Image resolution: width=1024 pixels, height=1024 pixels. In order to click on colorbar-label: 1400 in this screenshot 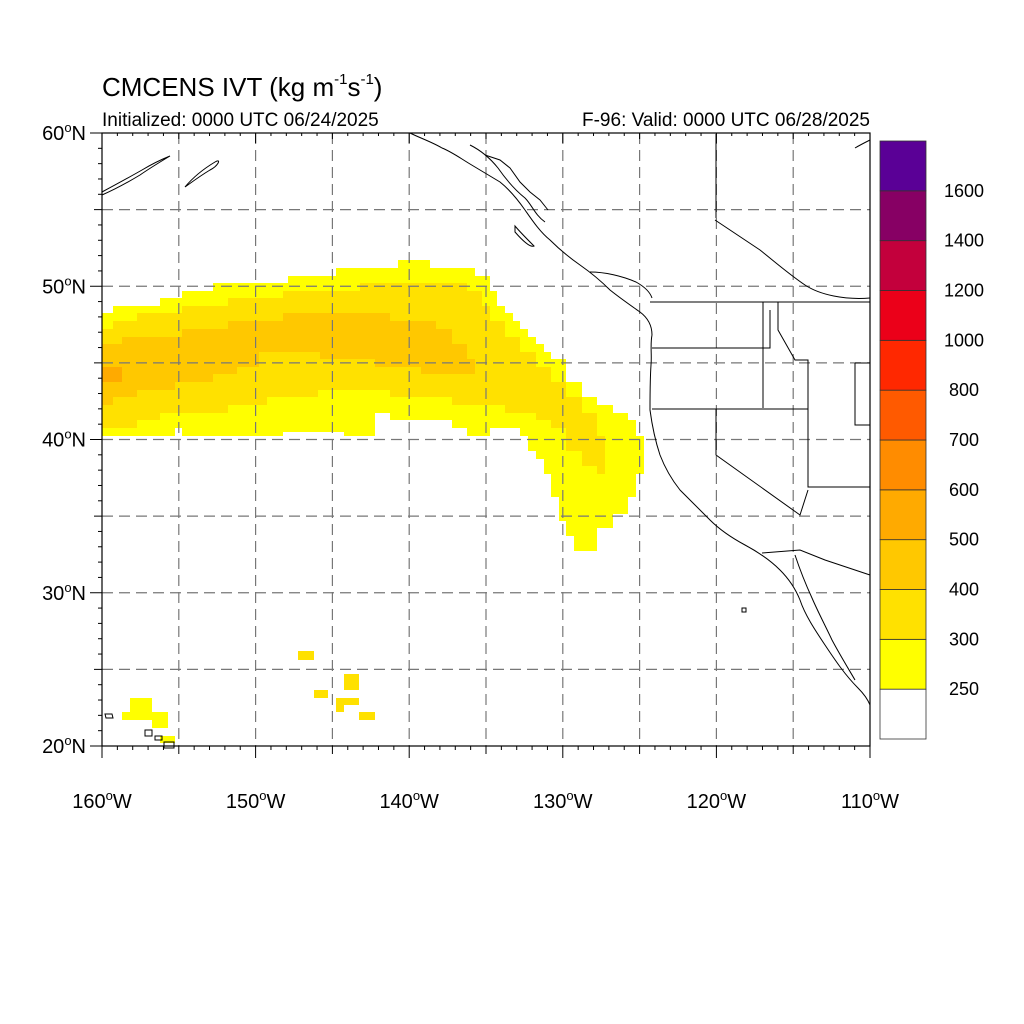, I will do `click(964, 241)`.